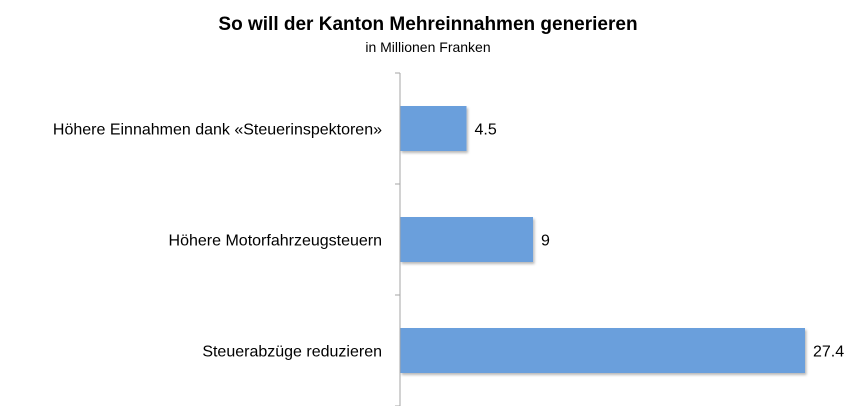 The width and height of the screenshot is (856, 406). Describe the element at coordinates (275, 241) in the screenshot. I see `category-label: Höhere Motorfahrzeugsteuern` at that location.